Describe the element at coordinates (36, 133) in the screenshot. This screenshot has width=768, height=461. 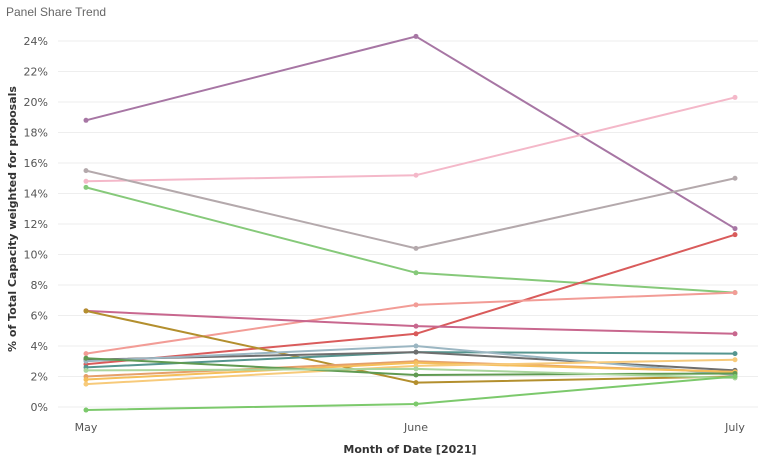
I see `y-tick-label: 18%` at that location.